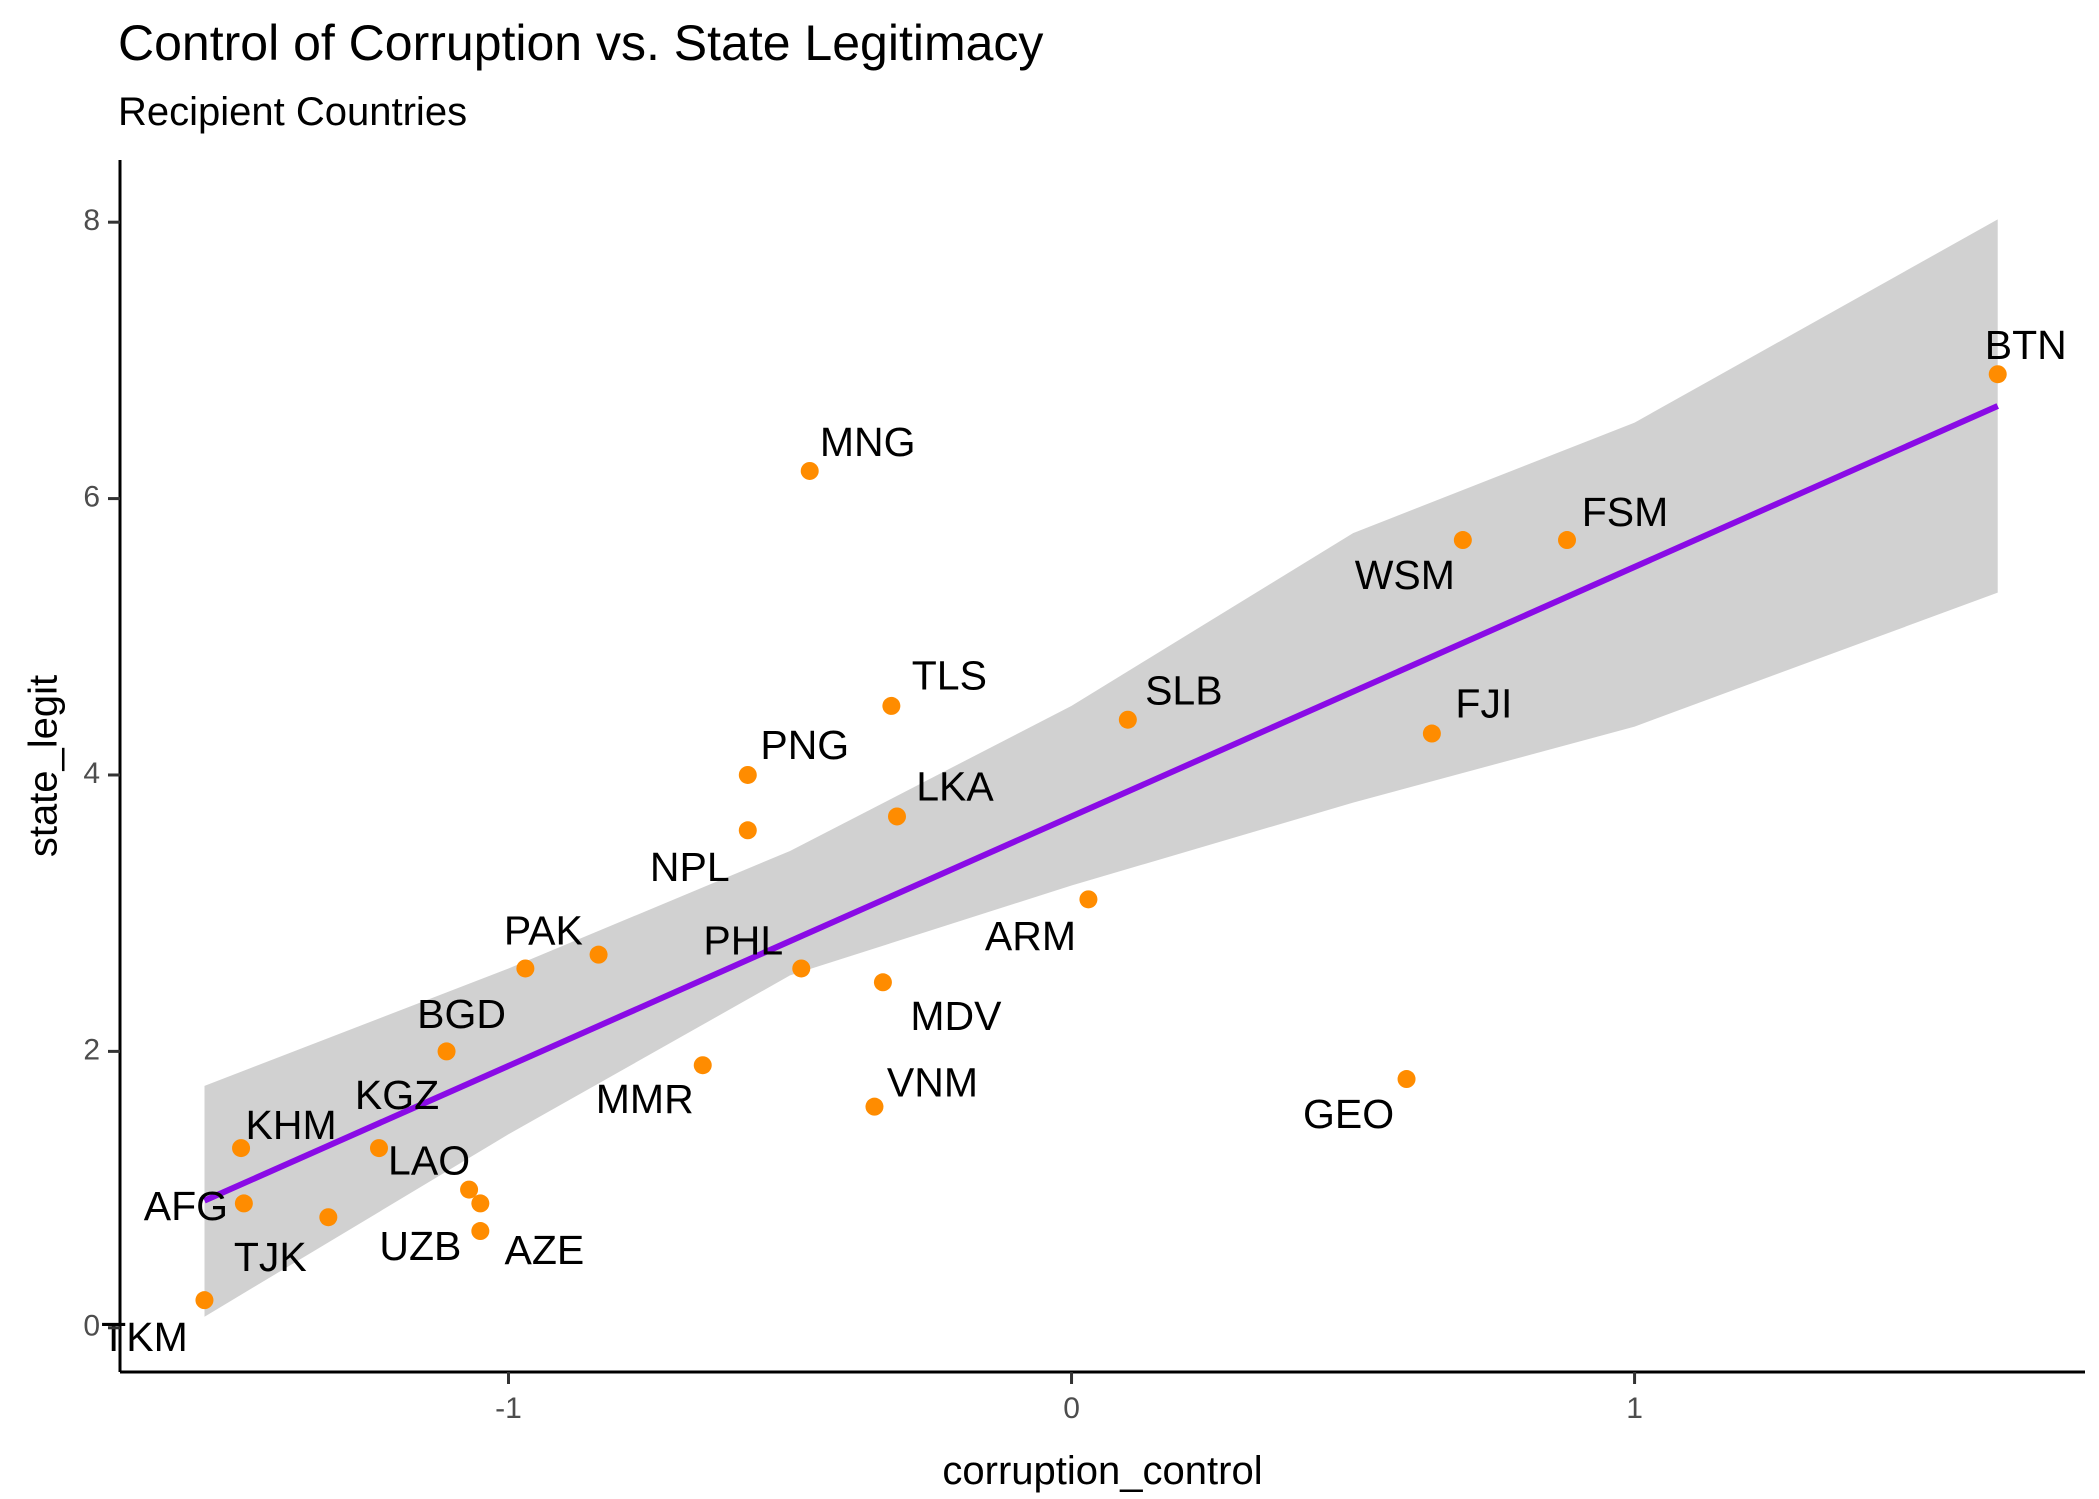 The width and height of the screenshot is (2099, 1499). Describe the element at coordinates (44, 766) in the screenshot. I see `y-axis-title: state_legit` at that location.